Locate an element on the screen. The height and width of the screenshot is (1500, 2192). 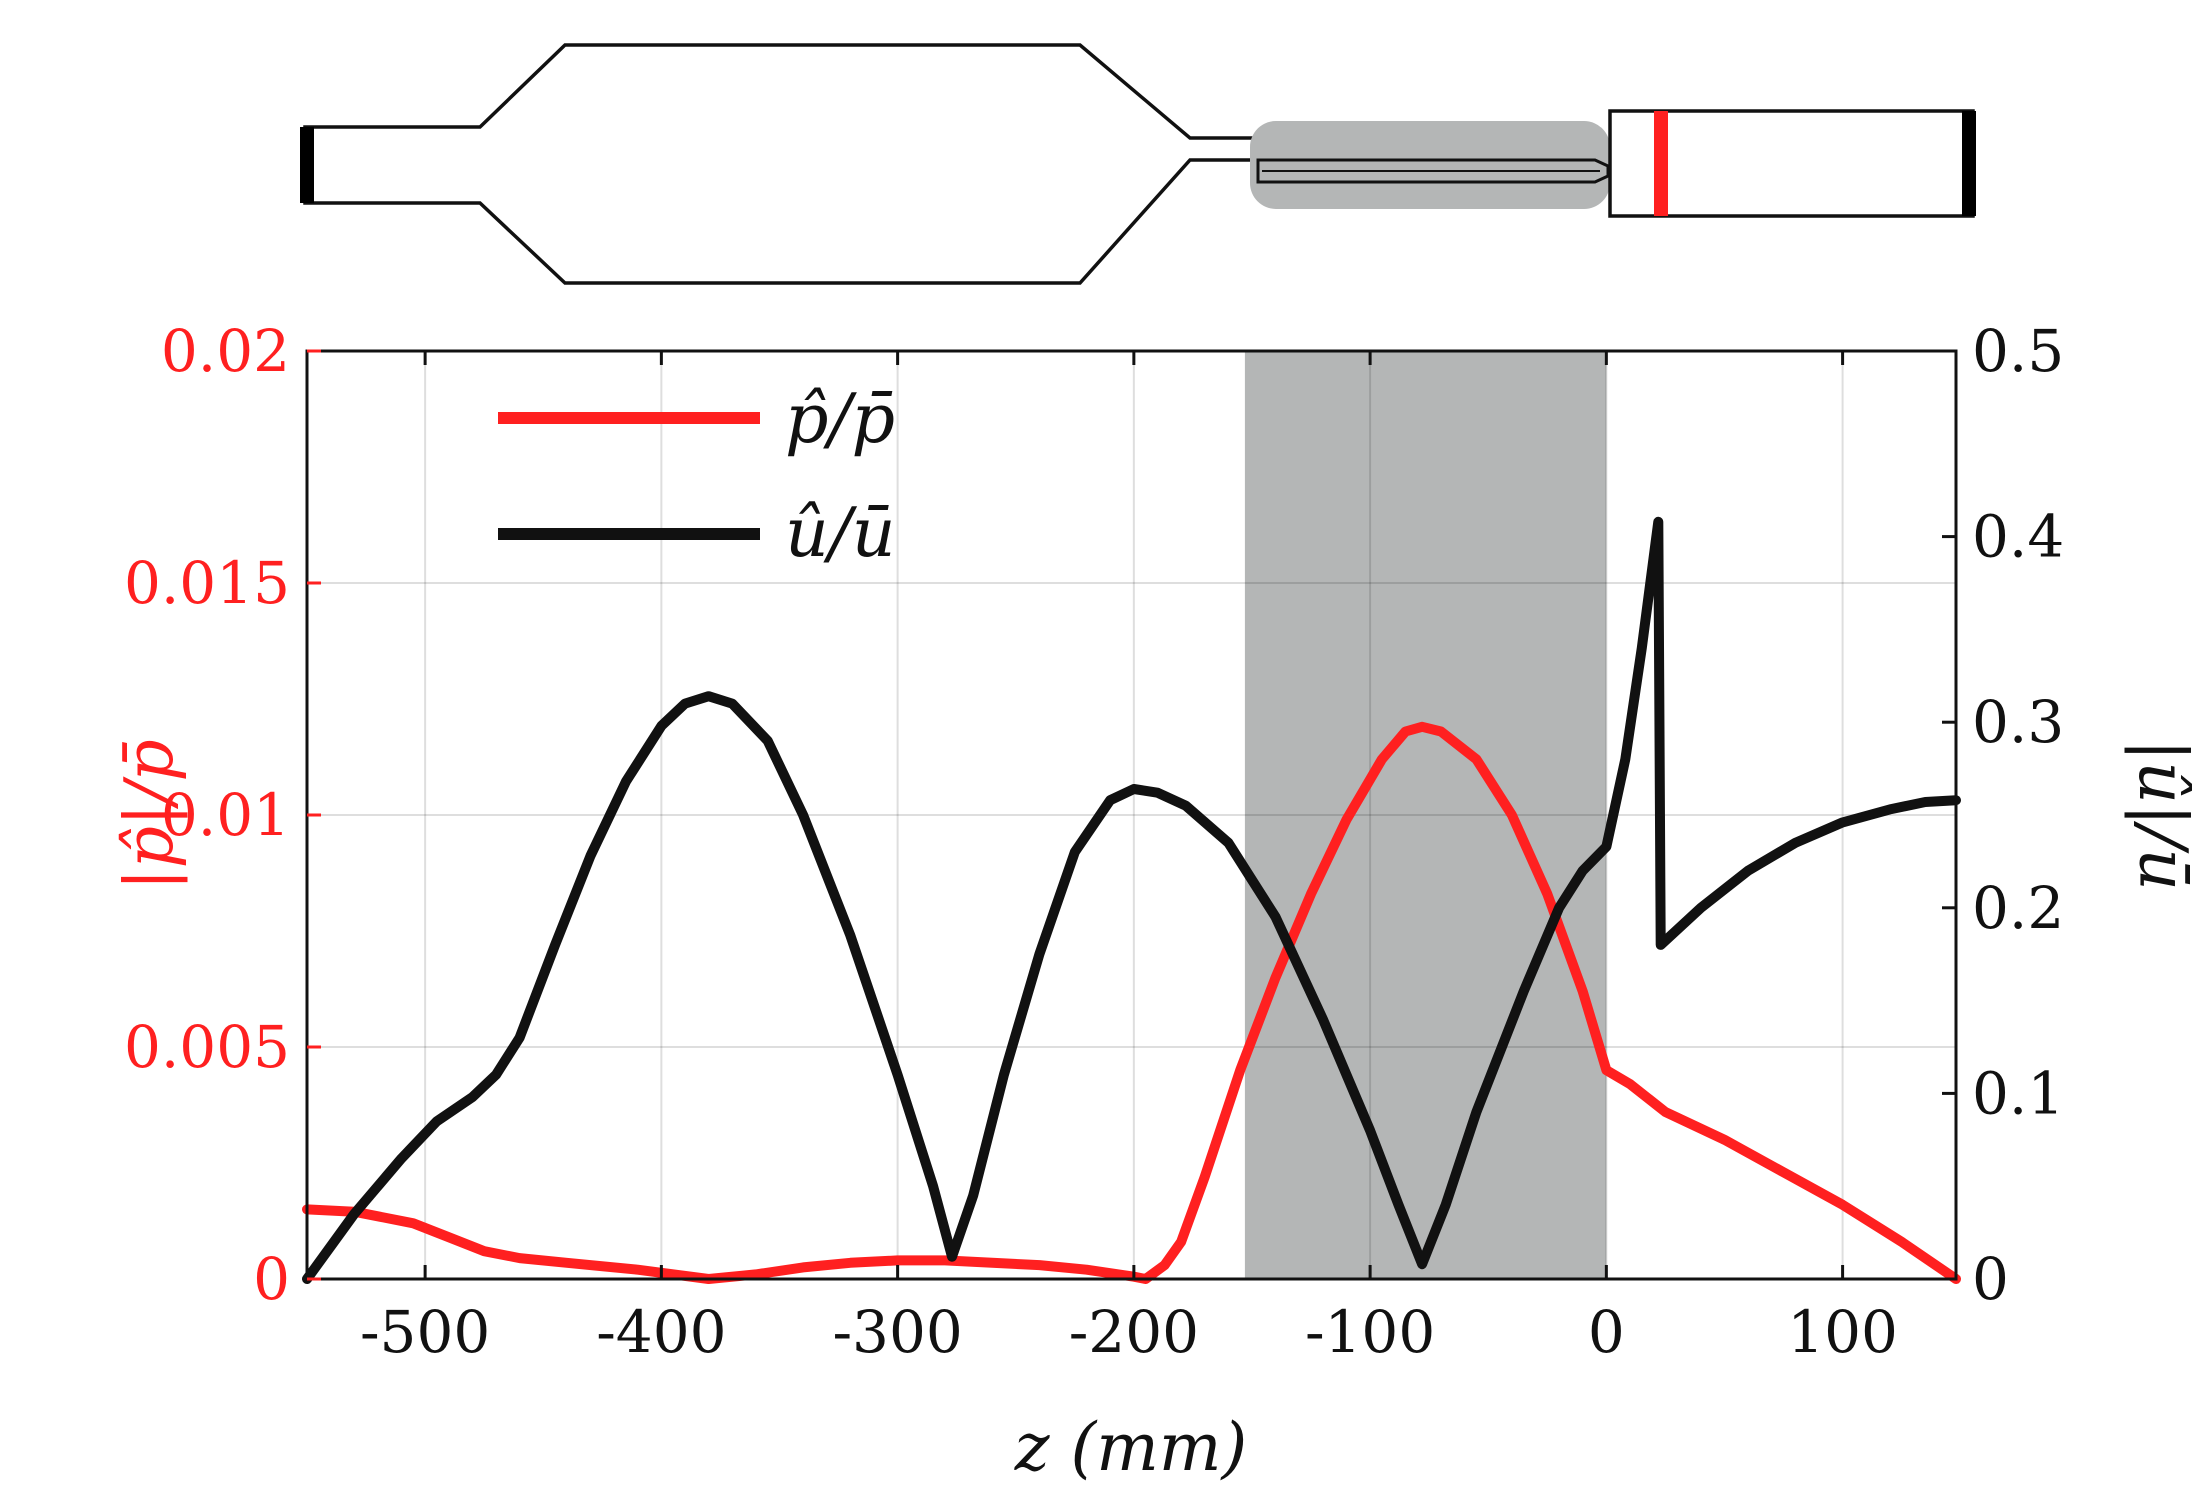
y-left-tick-labels: 0 0.005 0.01 0.015 0.02 is located at coordinates (207, 815).